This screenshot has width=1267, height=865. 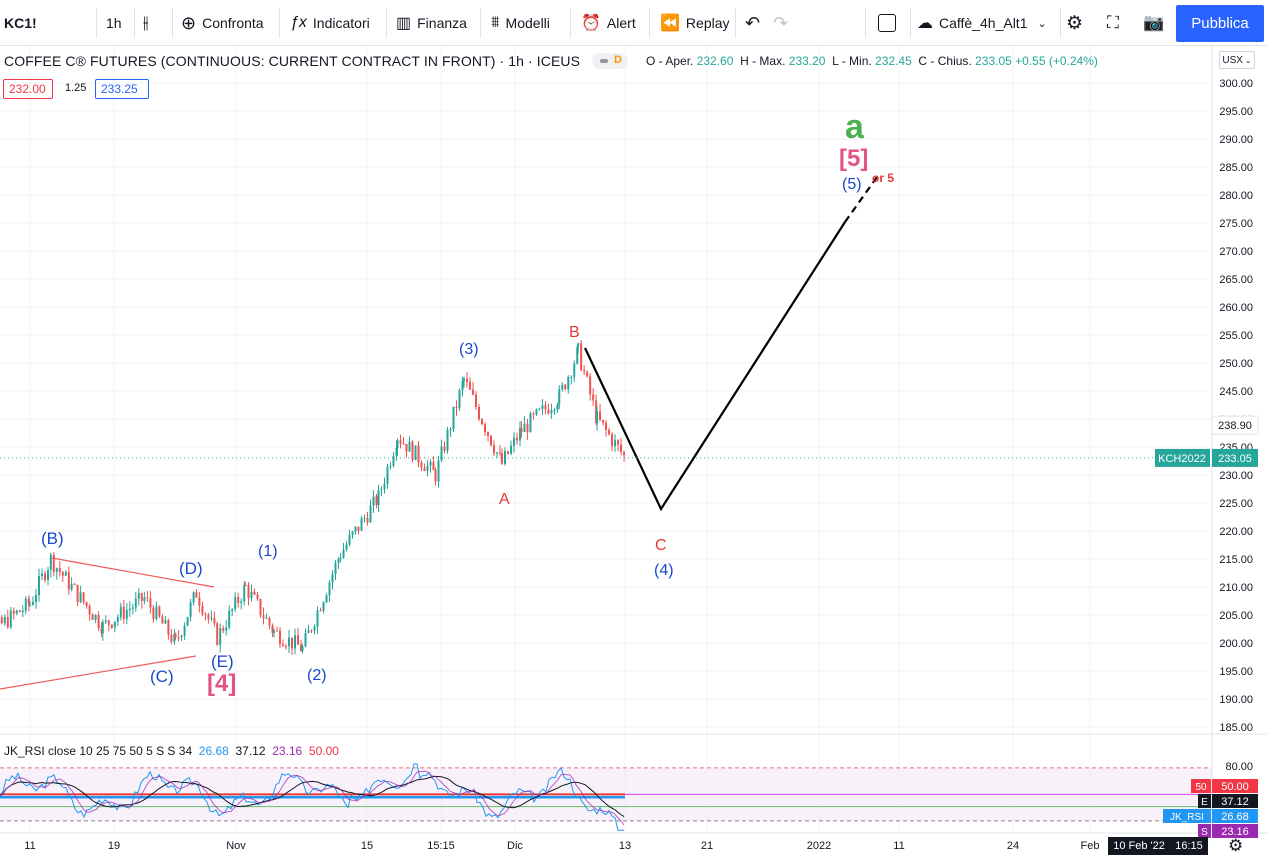 What do you see at coordinates (233, 23) in the screenshot?
I see `compare-label: Confronta` at bounding box center [233, 23].